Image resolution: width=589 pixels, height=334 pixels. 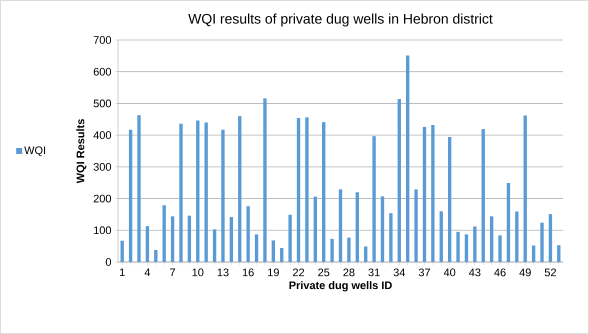 I want to click on y-tick-label: 600, so click(x=103, y=72).